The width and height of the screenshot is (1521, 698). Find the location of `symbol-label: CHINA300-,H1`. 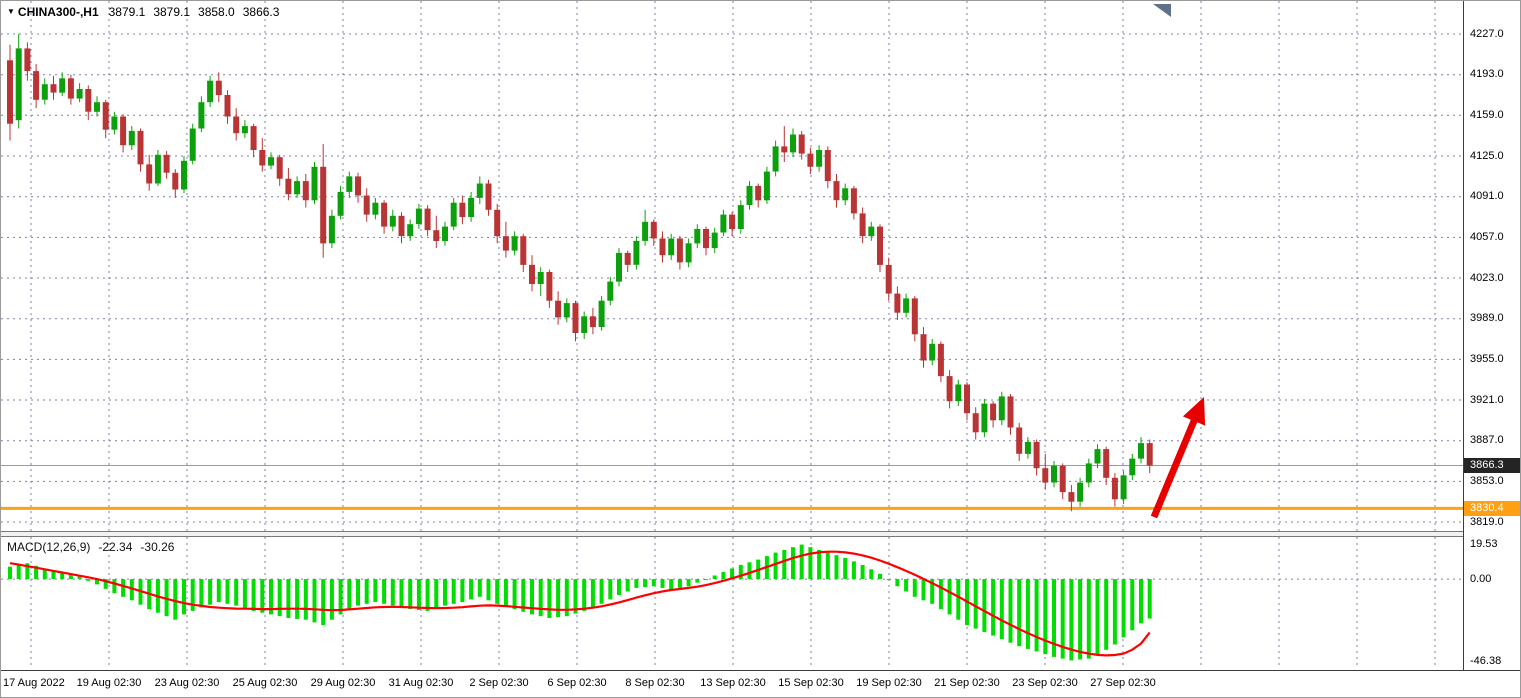

symbol-label: CHINA300-,H1 is located at coordinates (58, 12).